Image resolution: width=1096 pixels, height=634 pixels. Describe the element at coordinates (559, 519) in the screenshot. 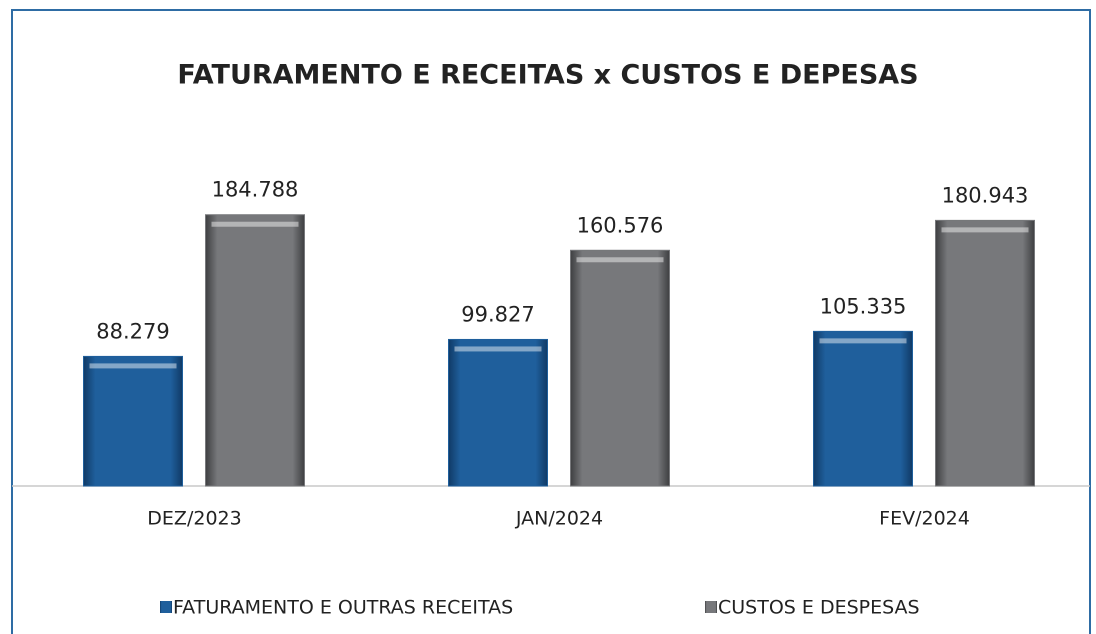

I see `x-tick-label: JAN/2024` at that location.